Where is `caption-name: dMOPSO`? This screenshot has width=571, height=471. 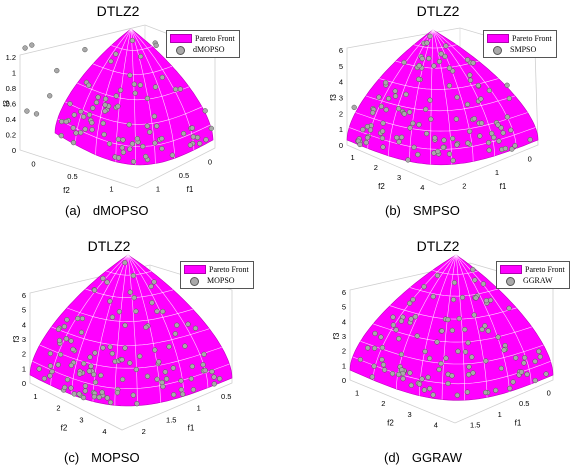
caption-name: dMOPSO is located at coordinates (120, 210).